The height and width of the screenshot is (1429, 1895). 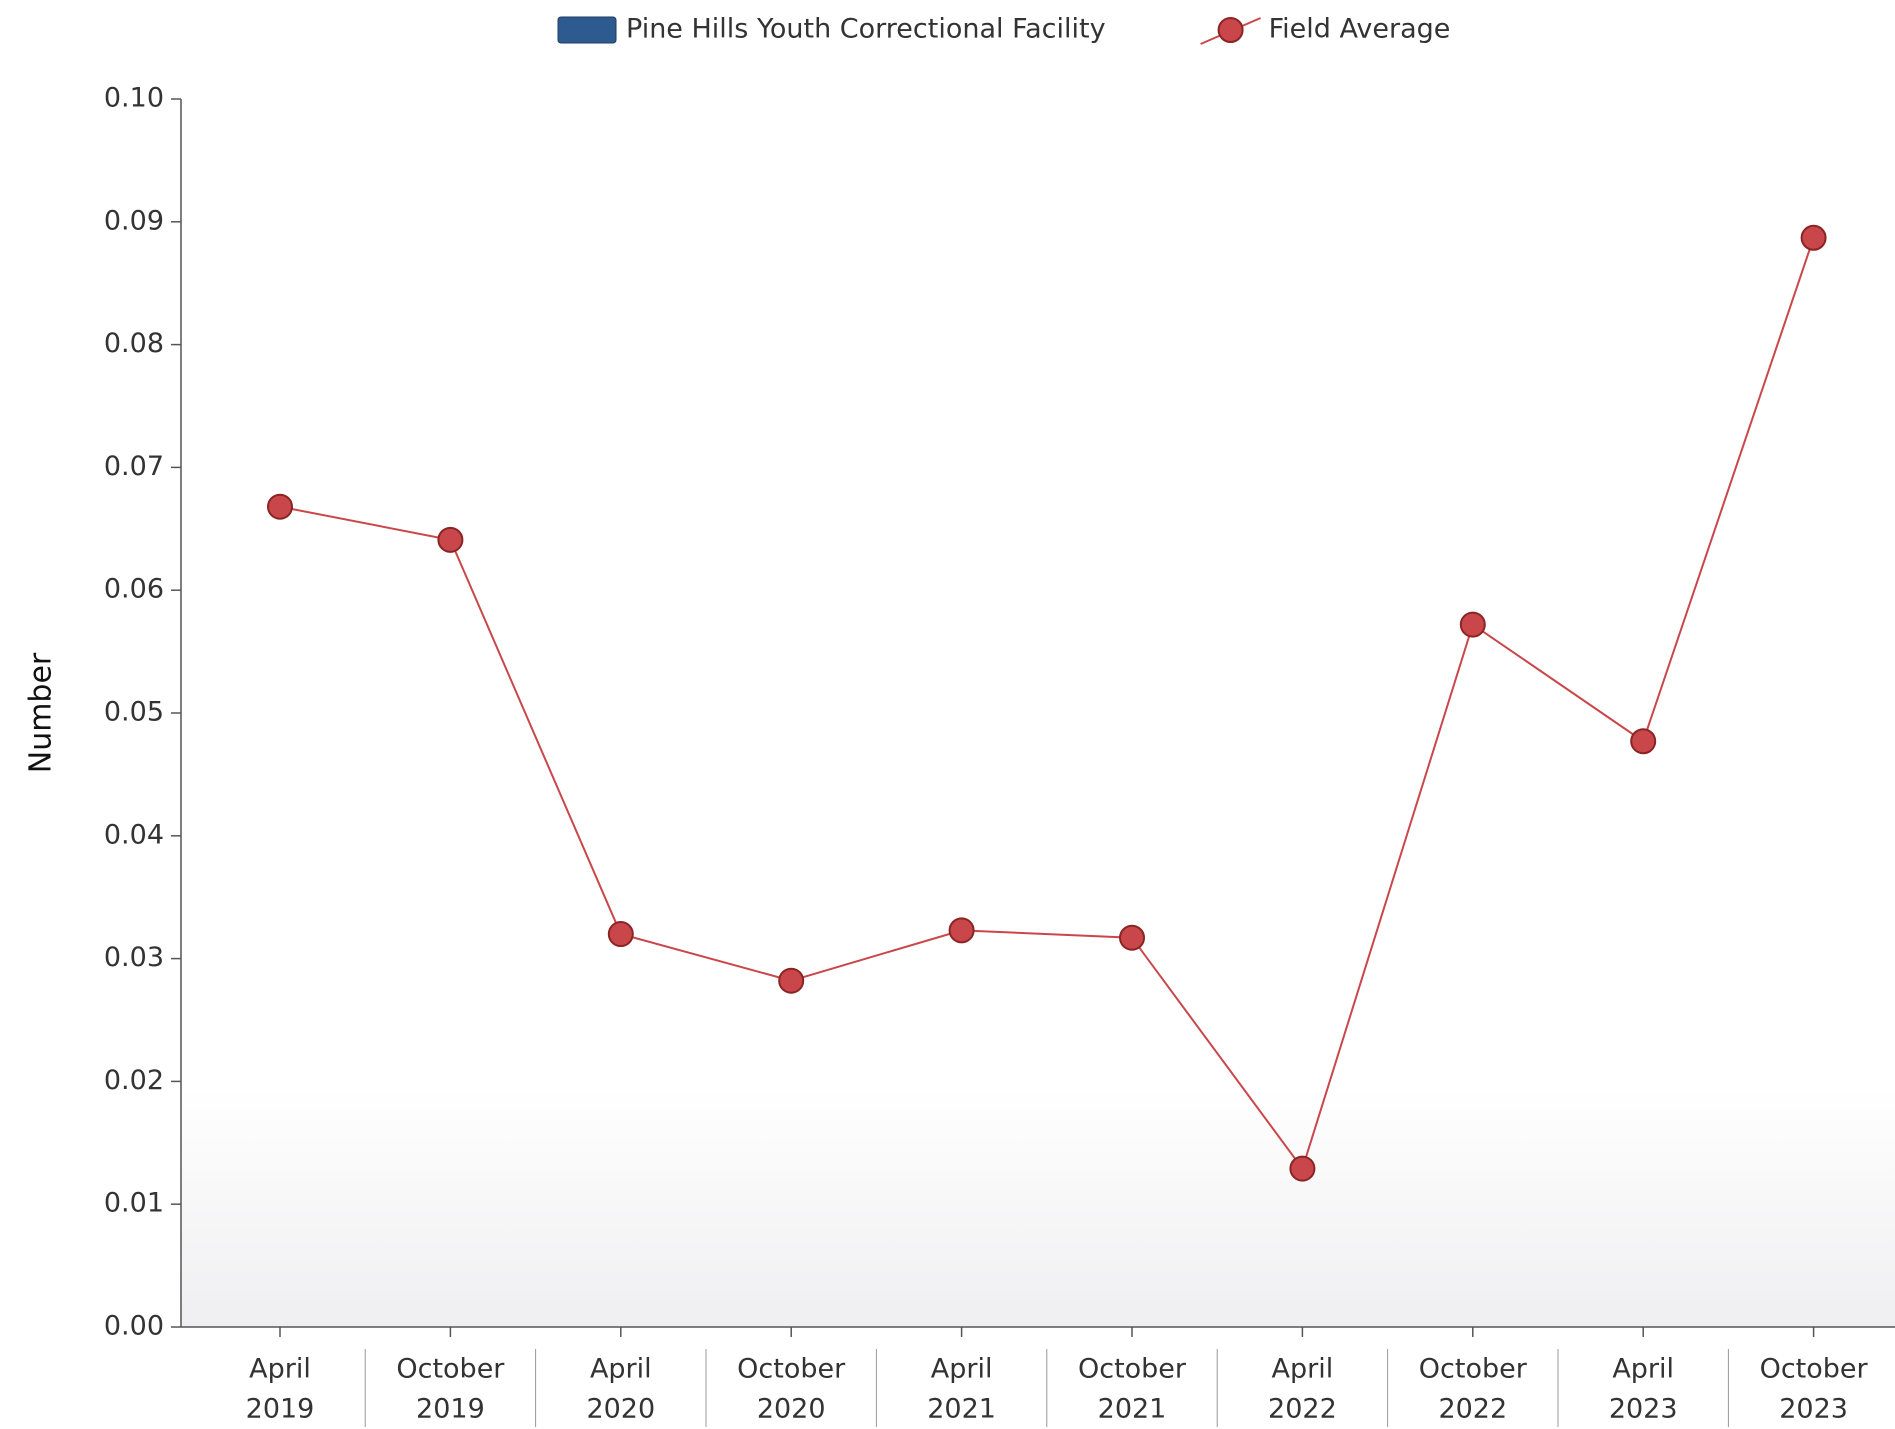 What do you see at coordinates (134, 712) in the screenshot?
I see `y-tick-label: 0.05` at bounding box center [134, 712].